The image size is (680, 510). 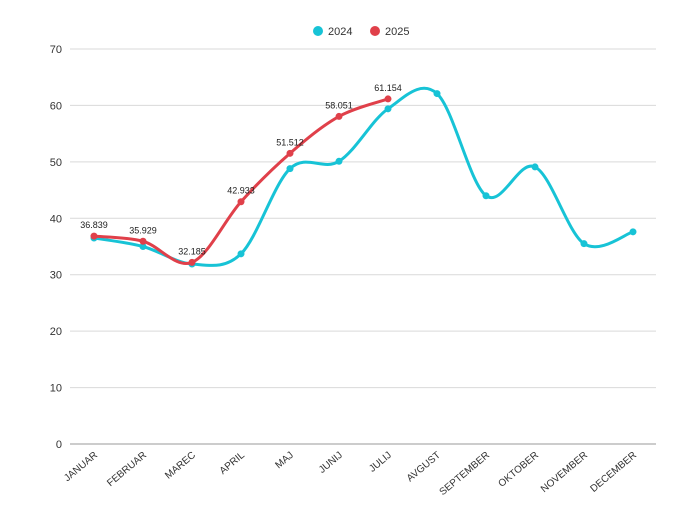 I want to click on legend-item-2024: 2024, so click(x=332, y=32).